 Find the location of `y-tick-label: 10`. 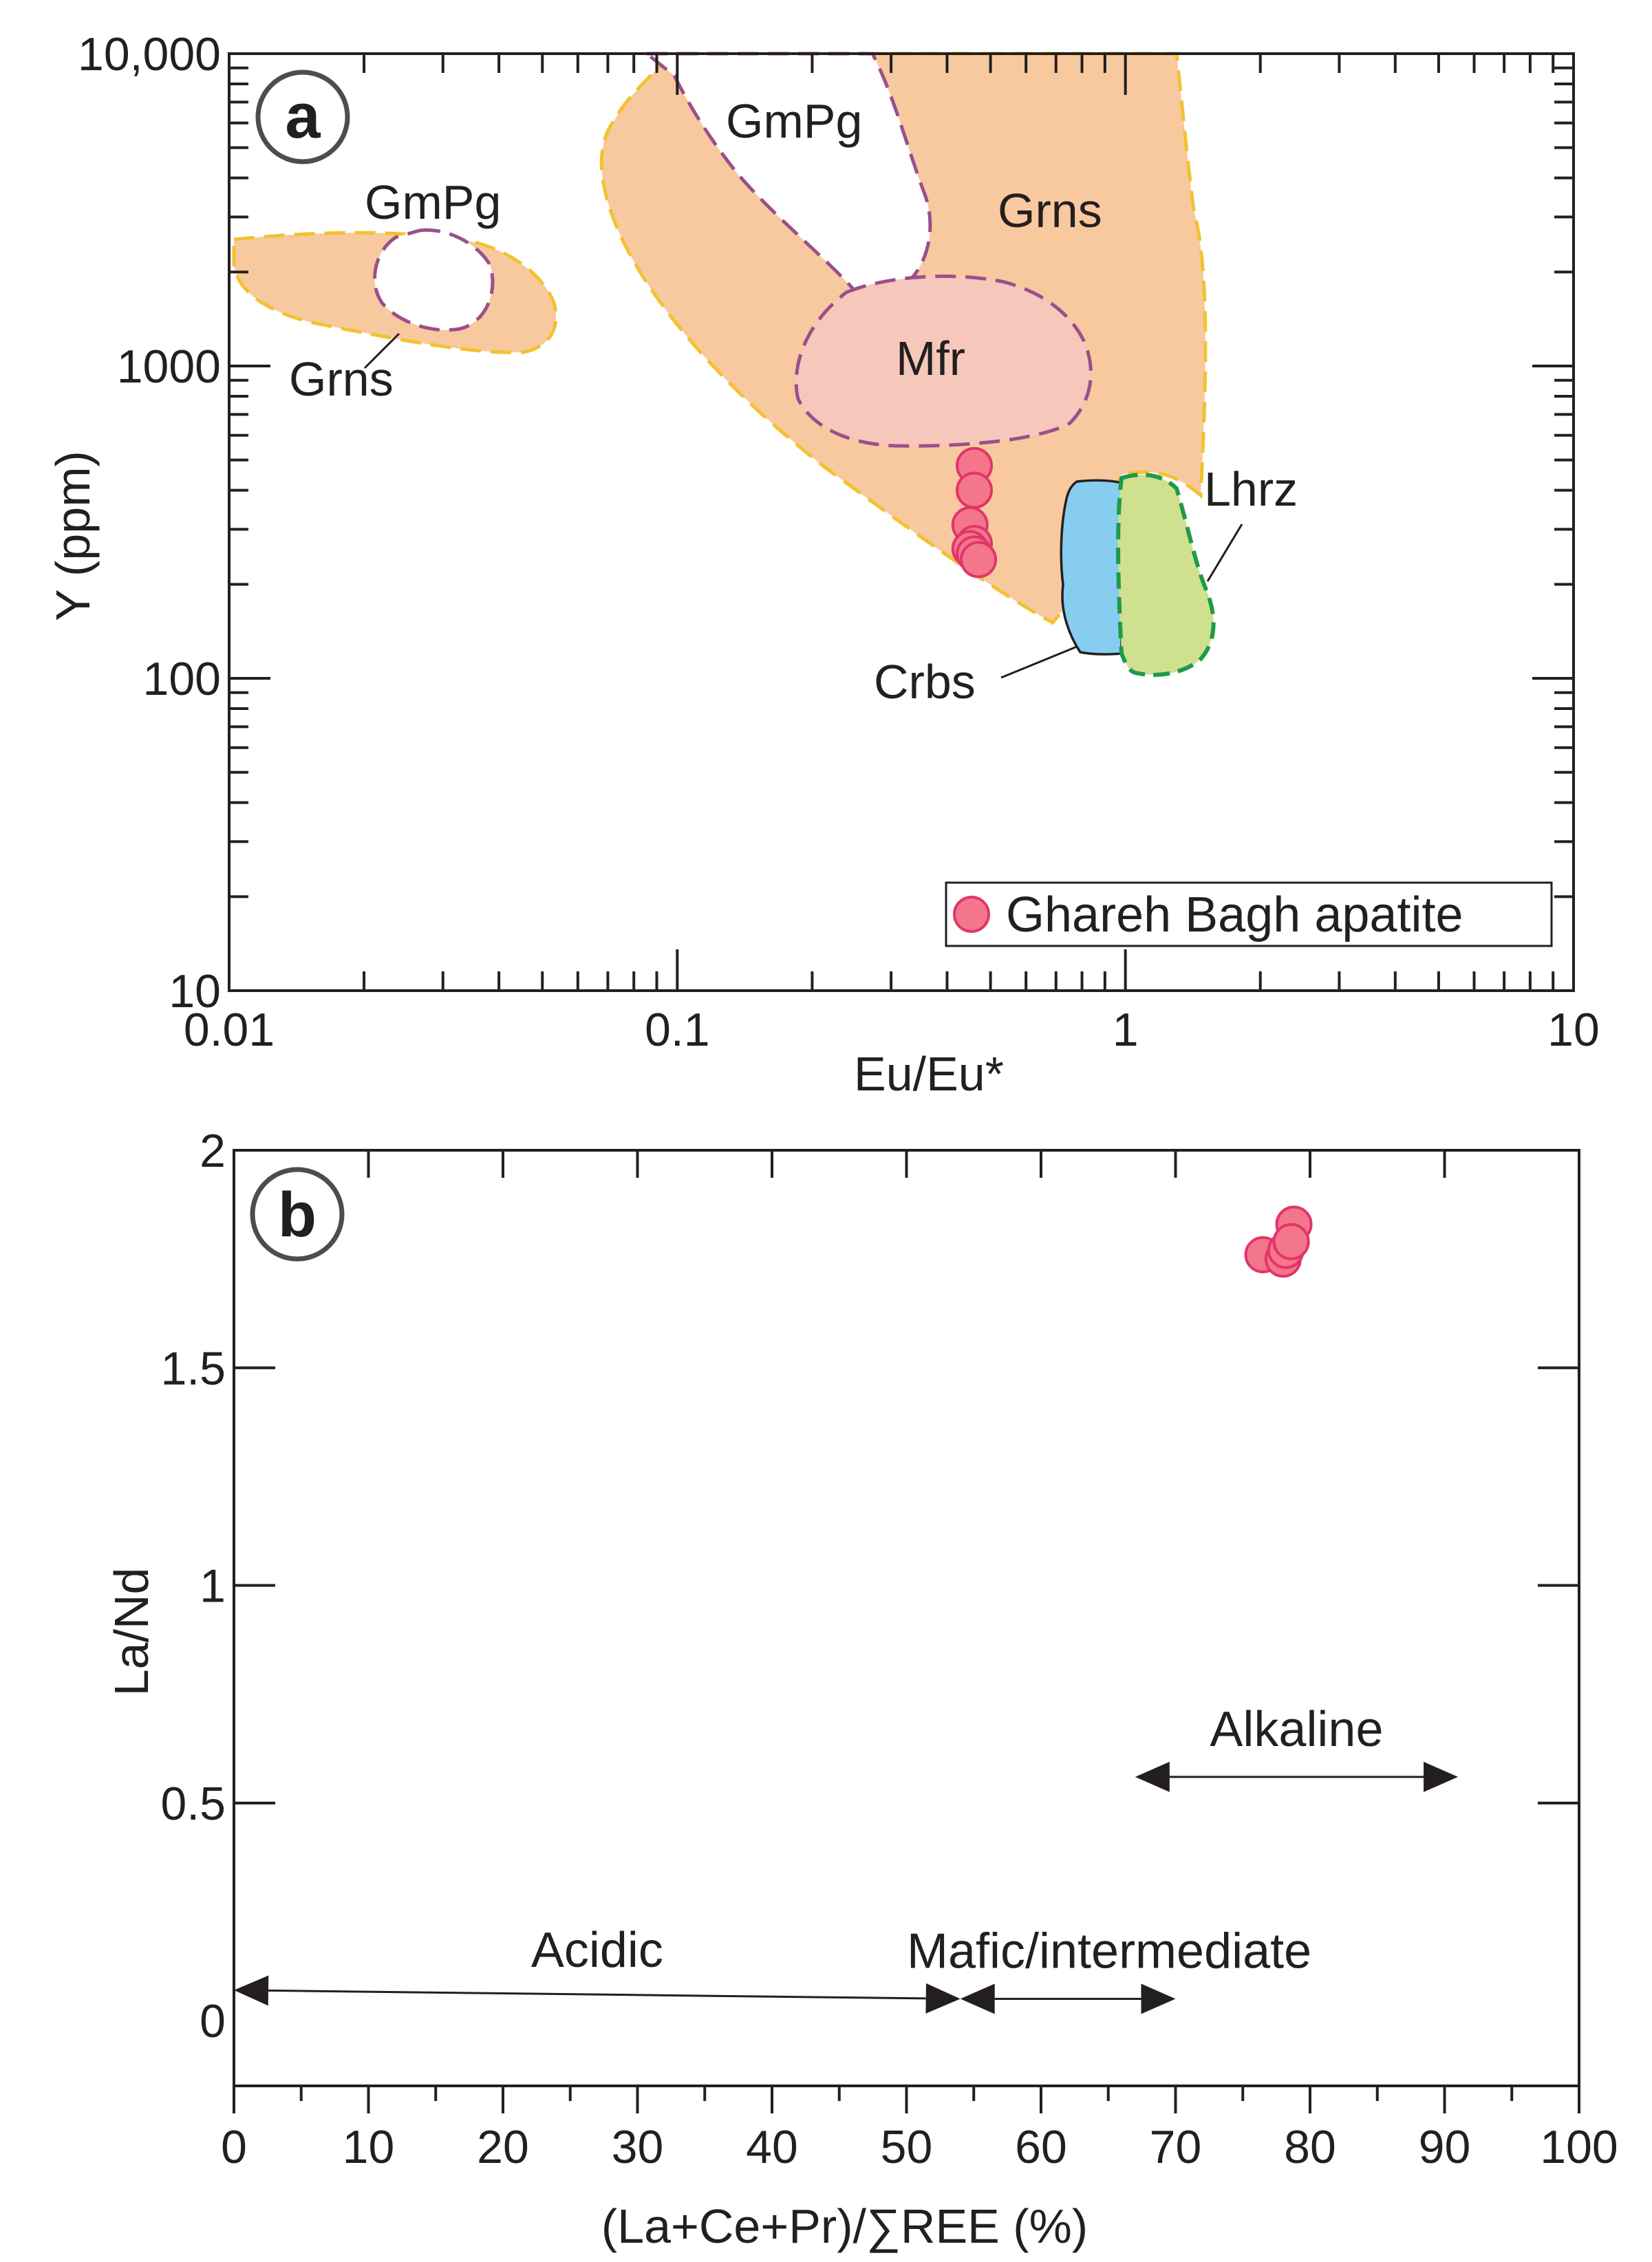

y-tick-label: 10 is located at coordinates (195, 991).